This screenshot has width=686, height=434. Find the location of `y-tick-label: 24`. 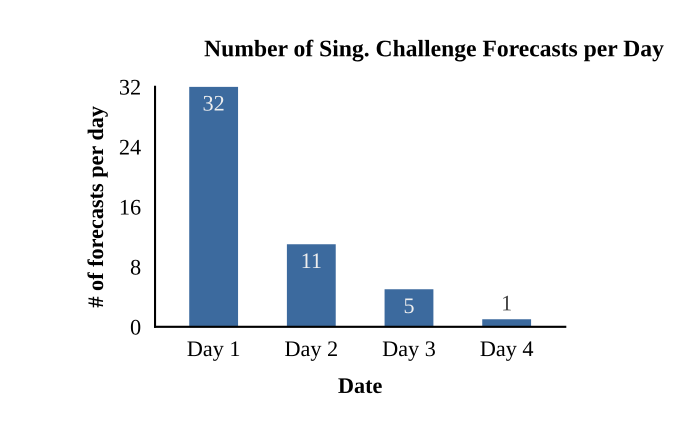

y-tick-label: 24 is located at coordinates (130, 147).